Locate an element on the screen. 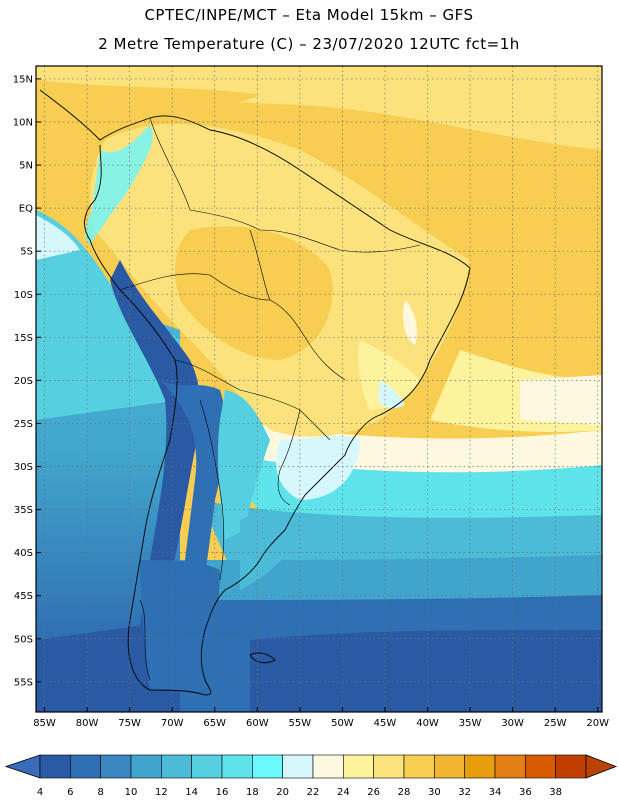 This screenshot has height=800, width=618. colorbar-under-arrow is located at coordinates (22, 766).